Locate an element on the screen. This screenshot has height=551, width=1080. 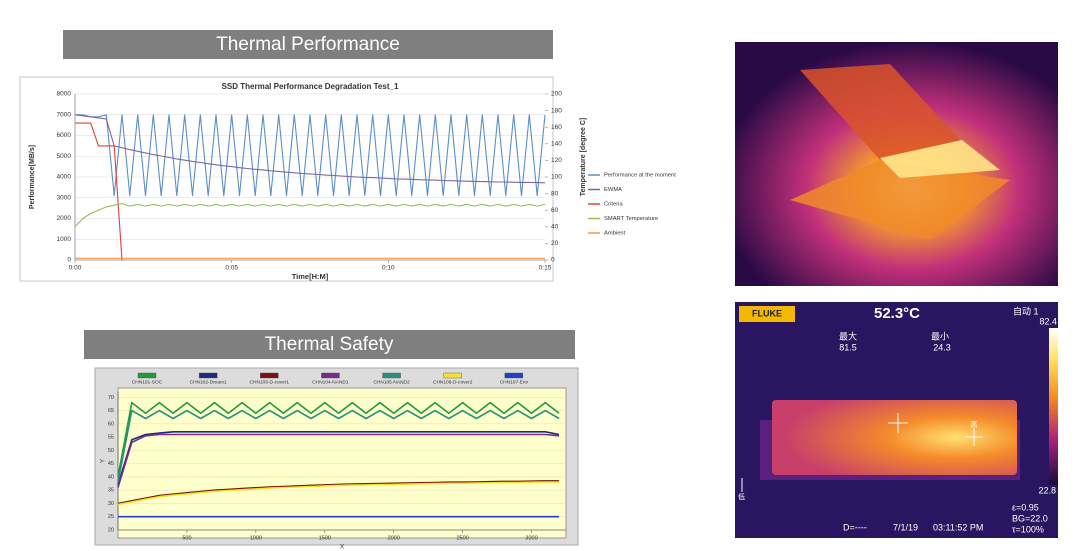
low-marker: 低 is located at coordinates (741, 496).